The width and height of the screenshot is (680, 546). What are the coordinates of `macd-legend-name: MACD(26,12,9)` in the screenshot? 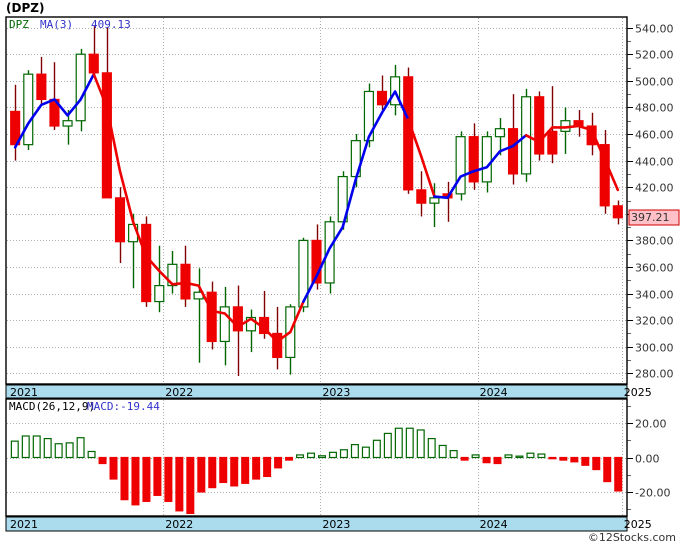 It's located at (52, 406).